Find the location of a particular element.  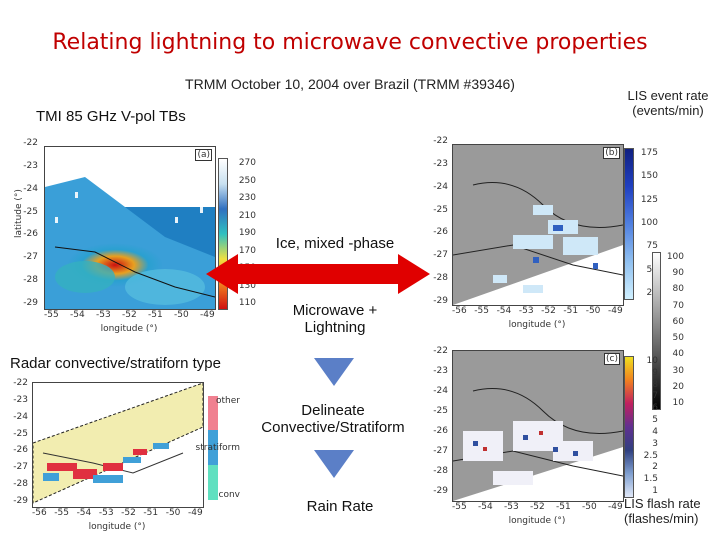

panel-a-xtick: -52 is located at coordinates (129, 315).